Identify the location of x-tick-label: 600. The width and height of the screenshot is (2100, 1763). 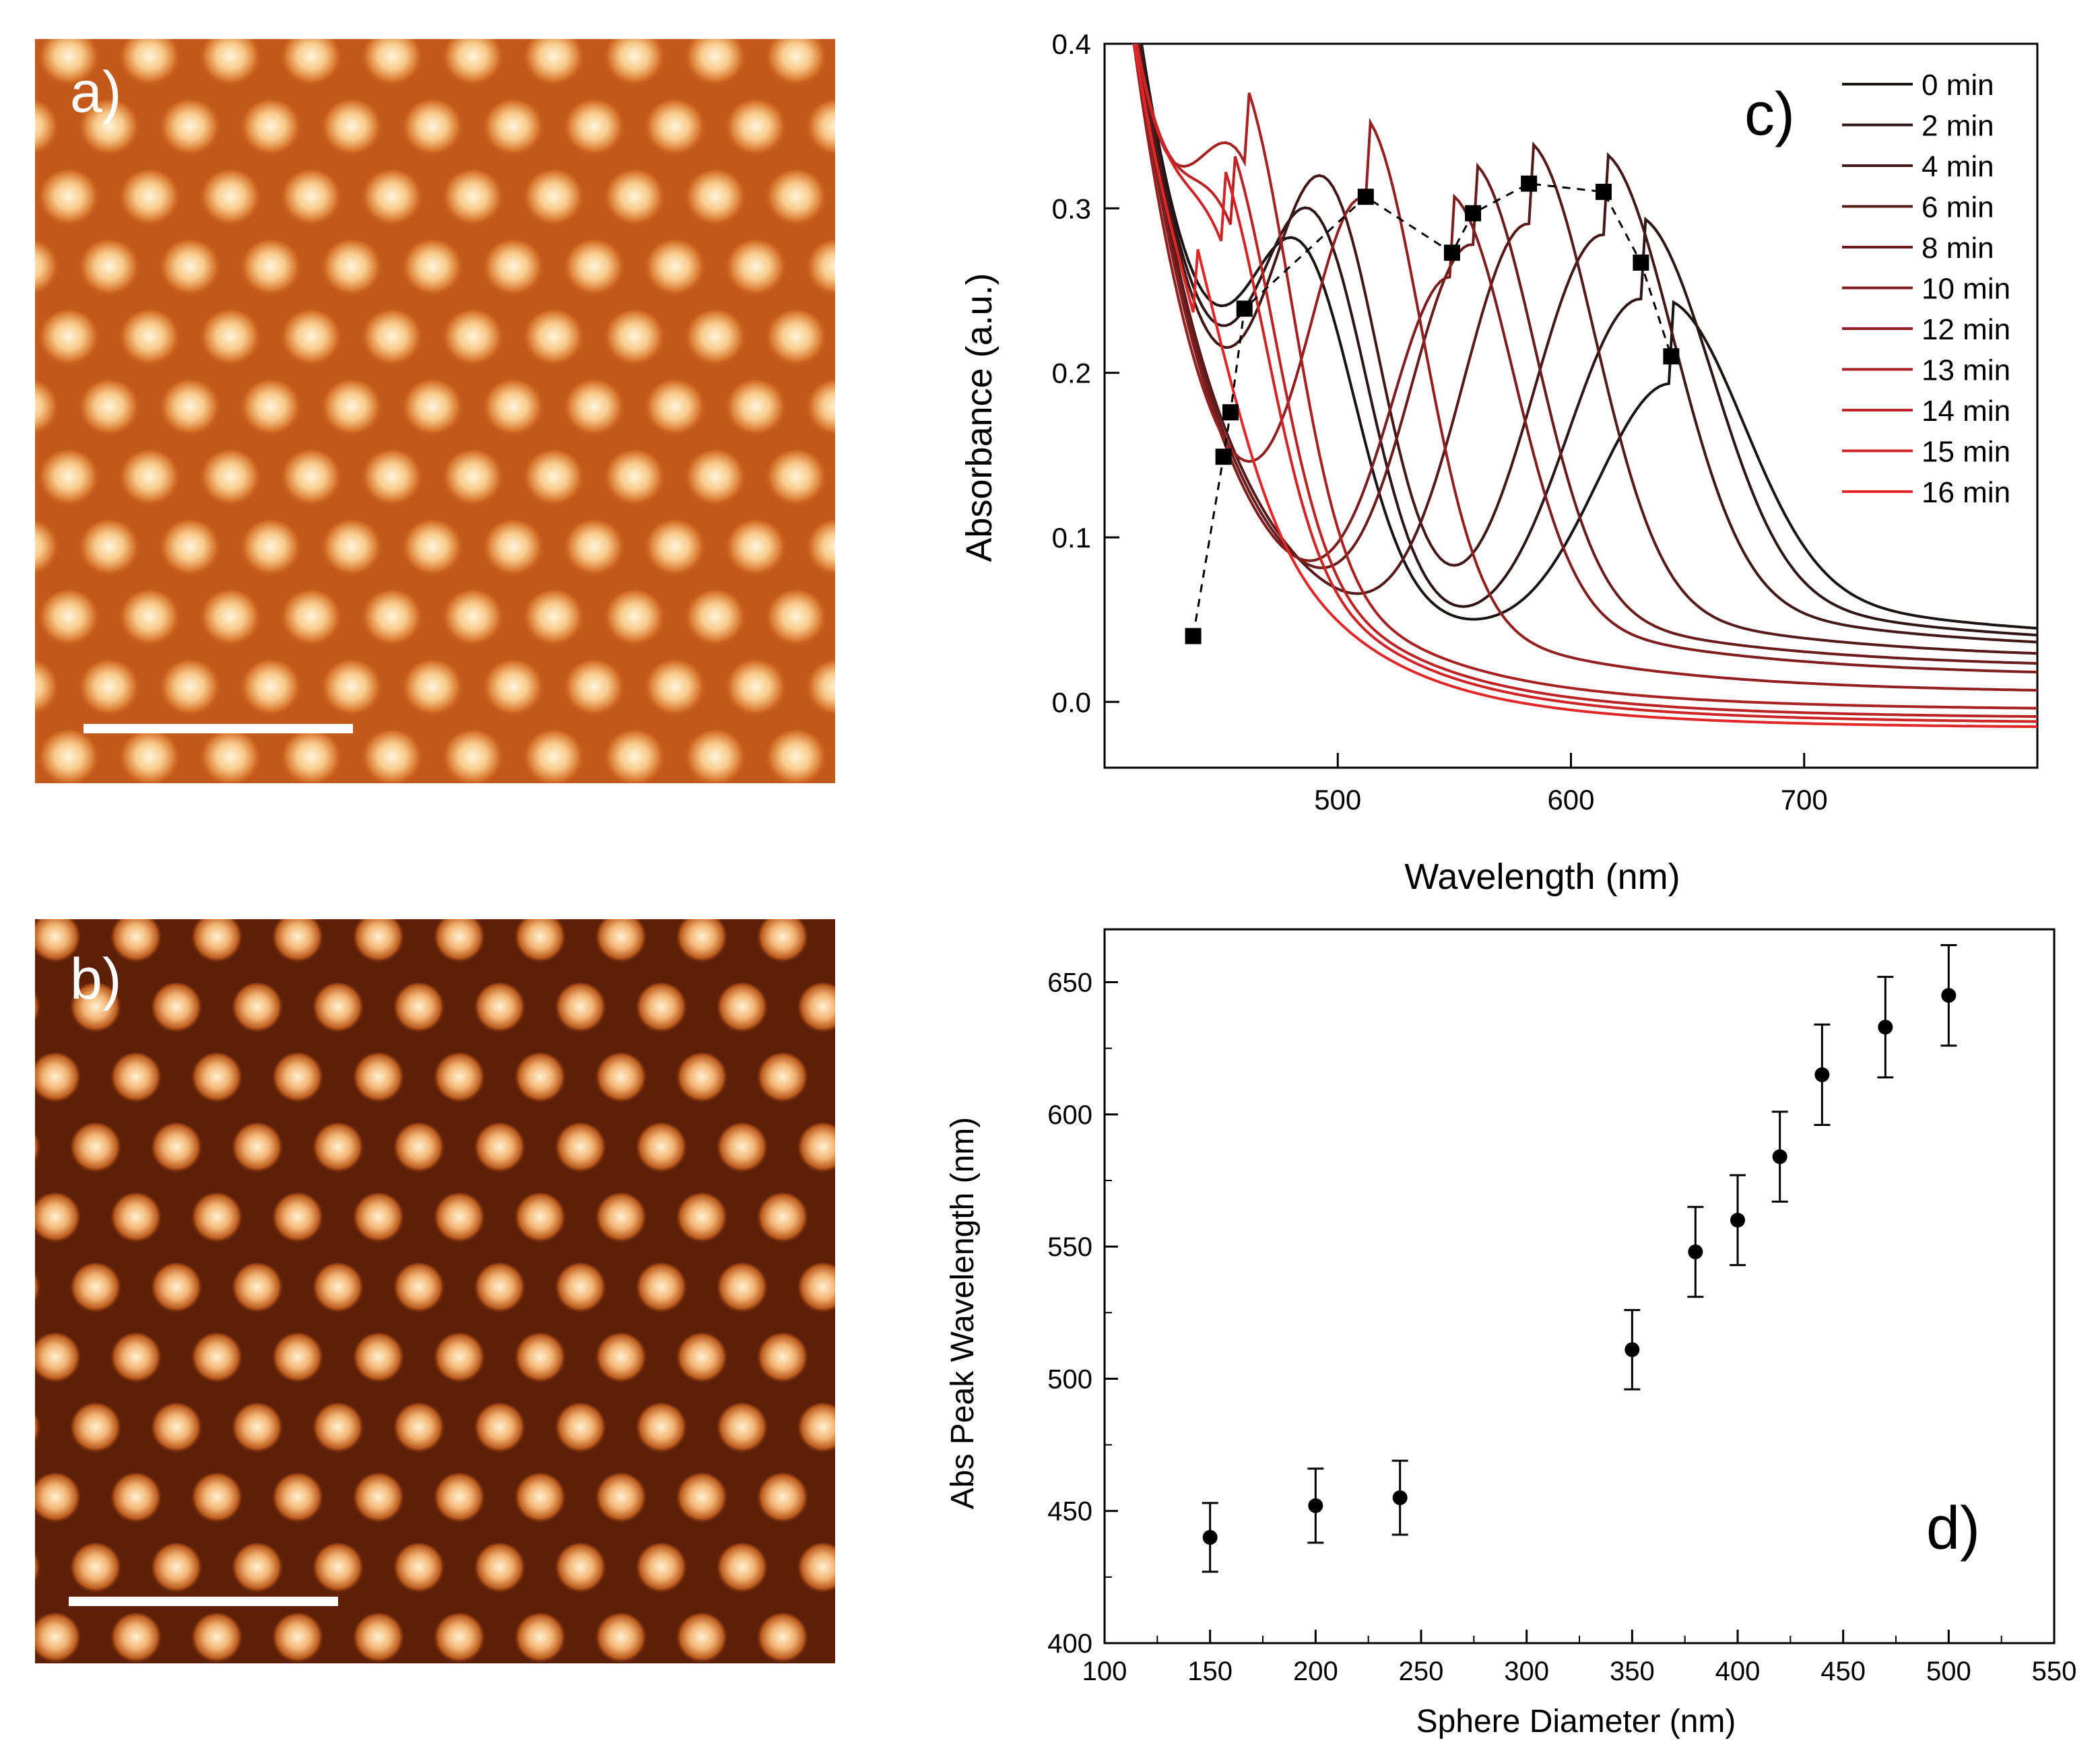
(1570, 800).